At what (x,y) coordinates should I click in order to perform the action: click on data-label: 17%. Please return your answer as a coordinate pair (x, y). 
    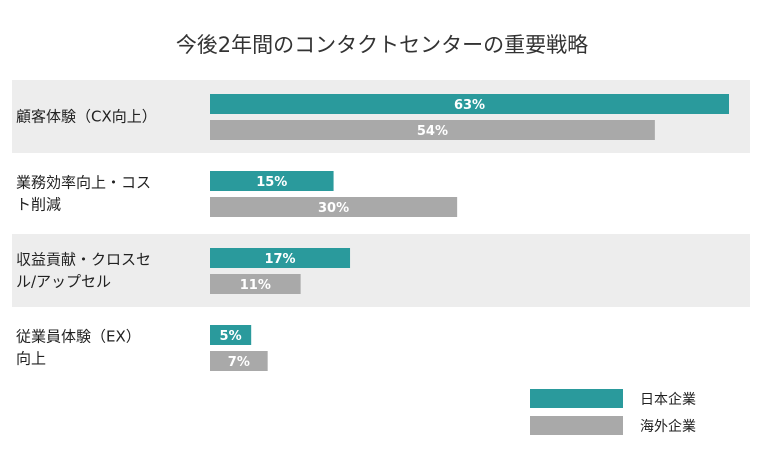
    Looking at the image, I should click on (279, 259).